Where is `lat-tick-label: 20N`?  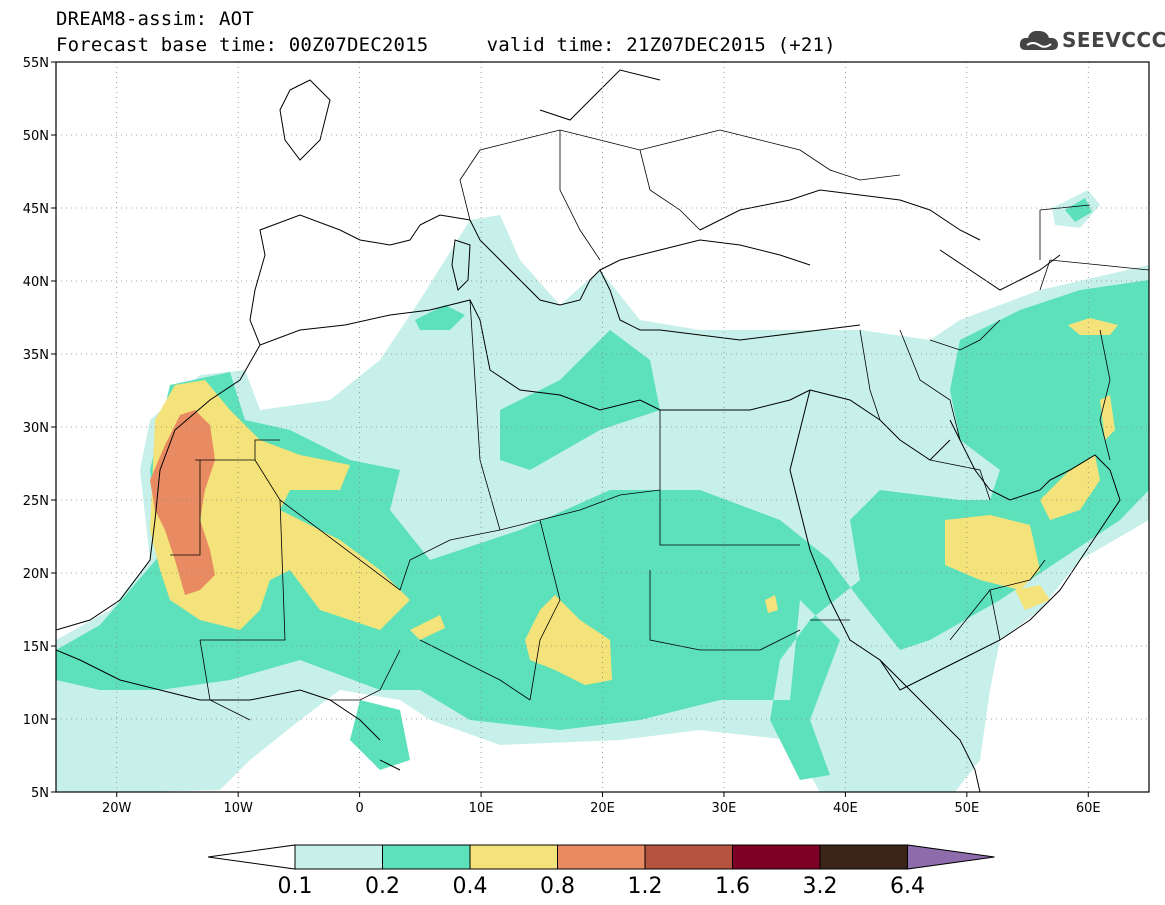
lat-tick-label: 20N is located at coordinates (36, 574).